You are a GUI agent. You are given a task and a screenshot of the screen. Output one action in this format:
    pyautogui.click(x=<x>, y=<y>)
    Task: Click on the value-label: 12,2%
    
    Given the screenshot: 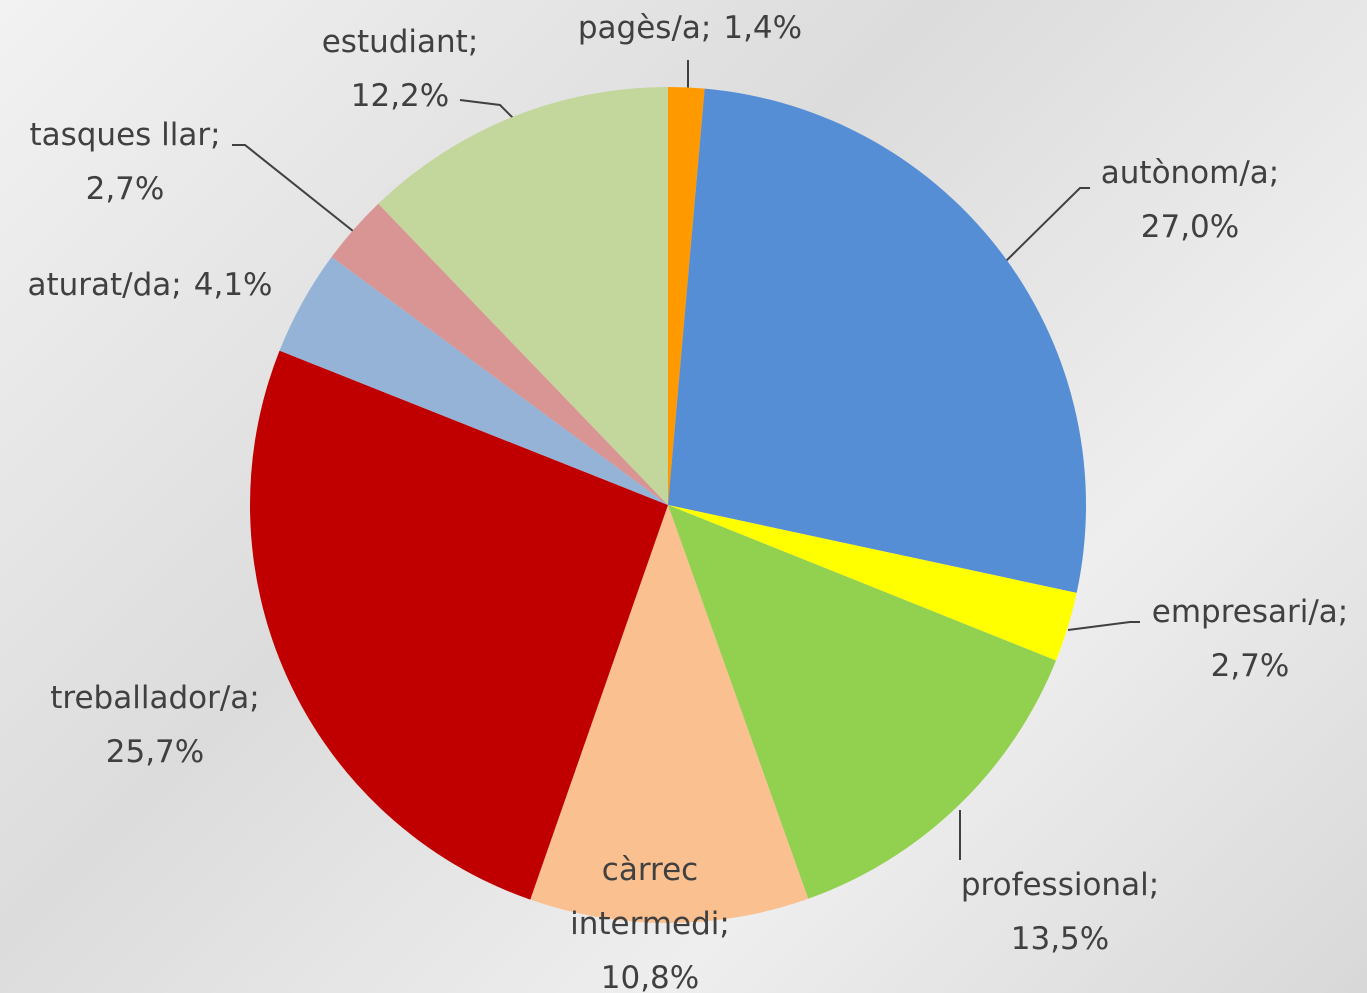 What is the action you would take?
    pyautogui.click(x=400, y=96)
    